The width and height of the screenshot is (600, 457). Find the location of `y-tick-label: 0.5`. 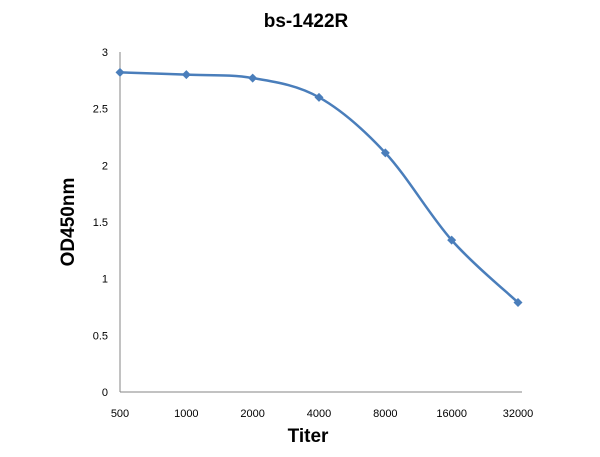

y-tick-label: 0.5 is located at coordinates (100, 336).